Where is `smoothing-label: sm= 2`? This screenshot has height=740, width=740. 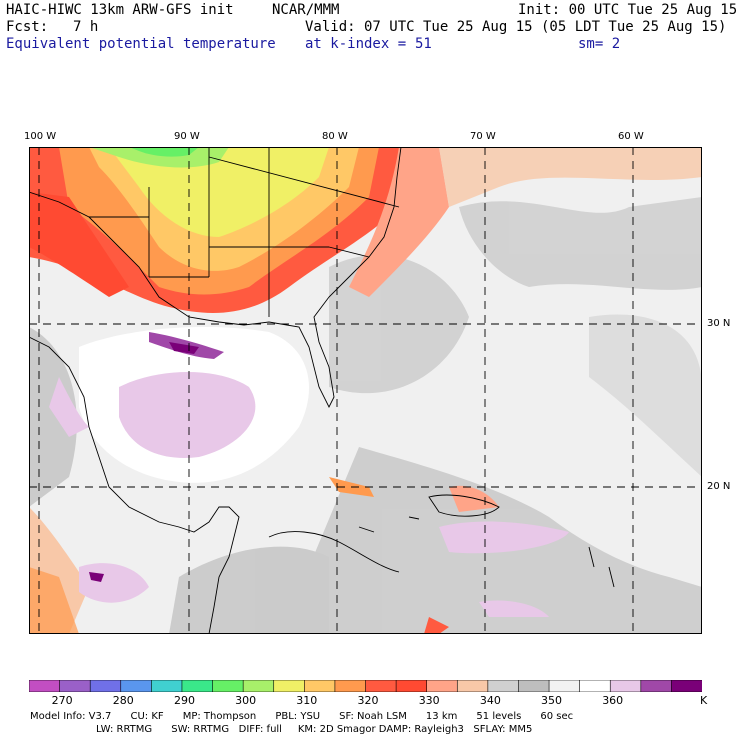 smoothing-label: sm= 2 is located at coordinates (599, 44).